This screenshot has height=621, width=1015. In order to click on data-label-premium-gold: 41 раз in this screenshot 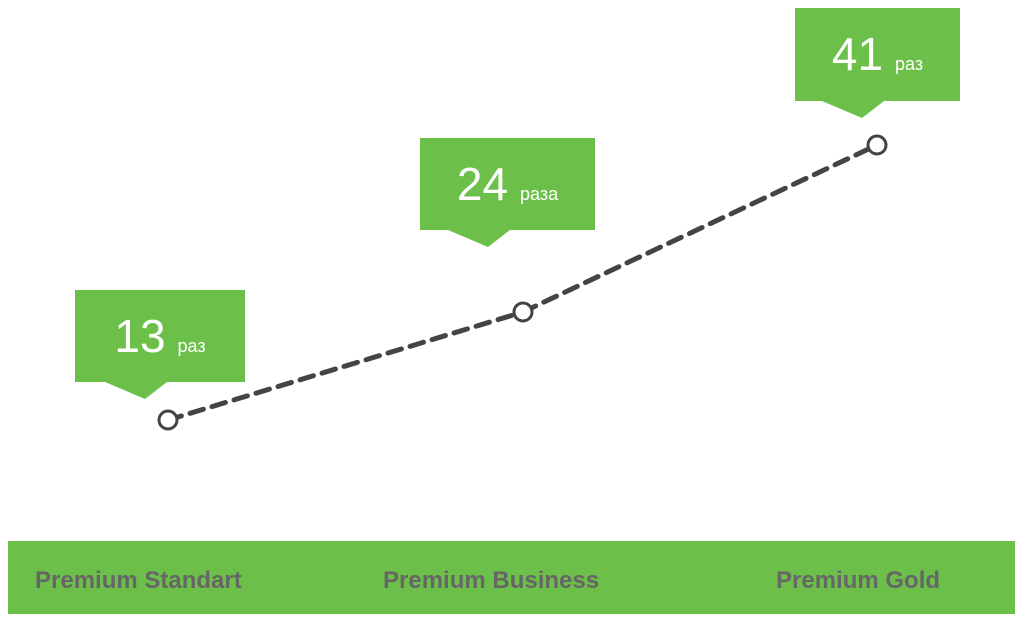, I will do `click(877, 63)`.